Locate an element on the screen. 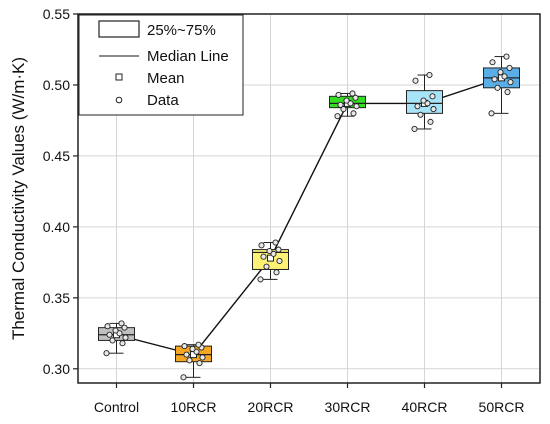 This screenshot has width=550, height=424. y-tick-label: 0.55 is located at coordinates (56, 14).